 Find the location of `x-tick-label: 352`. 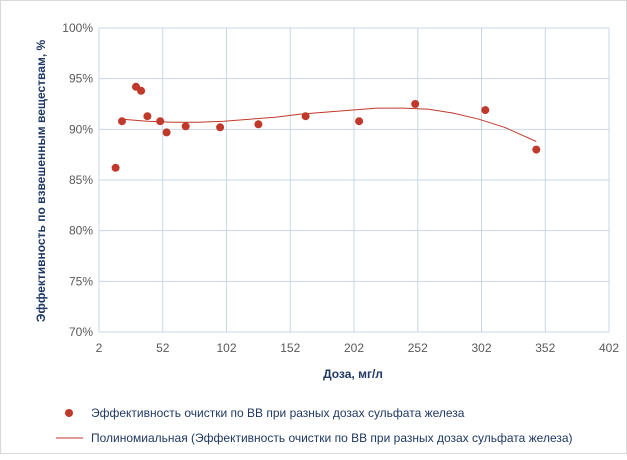

x-tick-label: 352 is located at coordinates (545, 348).